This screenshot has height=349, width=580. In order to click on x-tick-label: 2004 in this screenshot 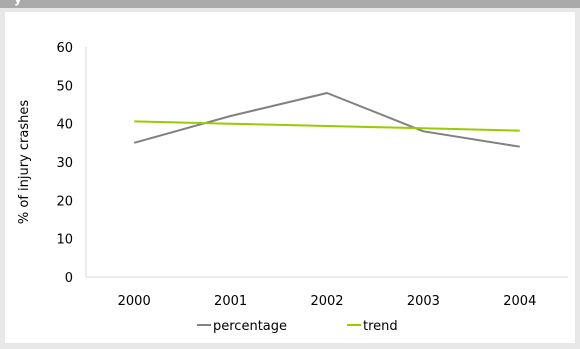, I will do `click(519, 301)`.